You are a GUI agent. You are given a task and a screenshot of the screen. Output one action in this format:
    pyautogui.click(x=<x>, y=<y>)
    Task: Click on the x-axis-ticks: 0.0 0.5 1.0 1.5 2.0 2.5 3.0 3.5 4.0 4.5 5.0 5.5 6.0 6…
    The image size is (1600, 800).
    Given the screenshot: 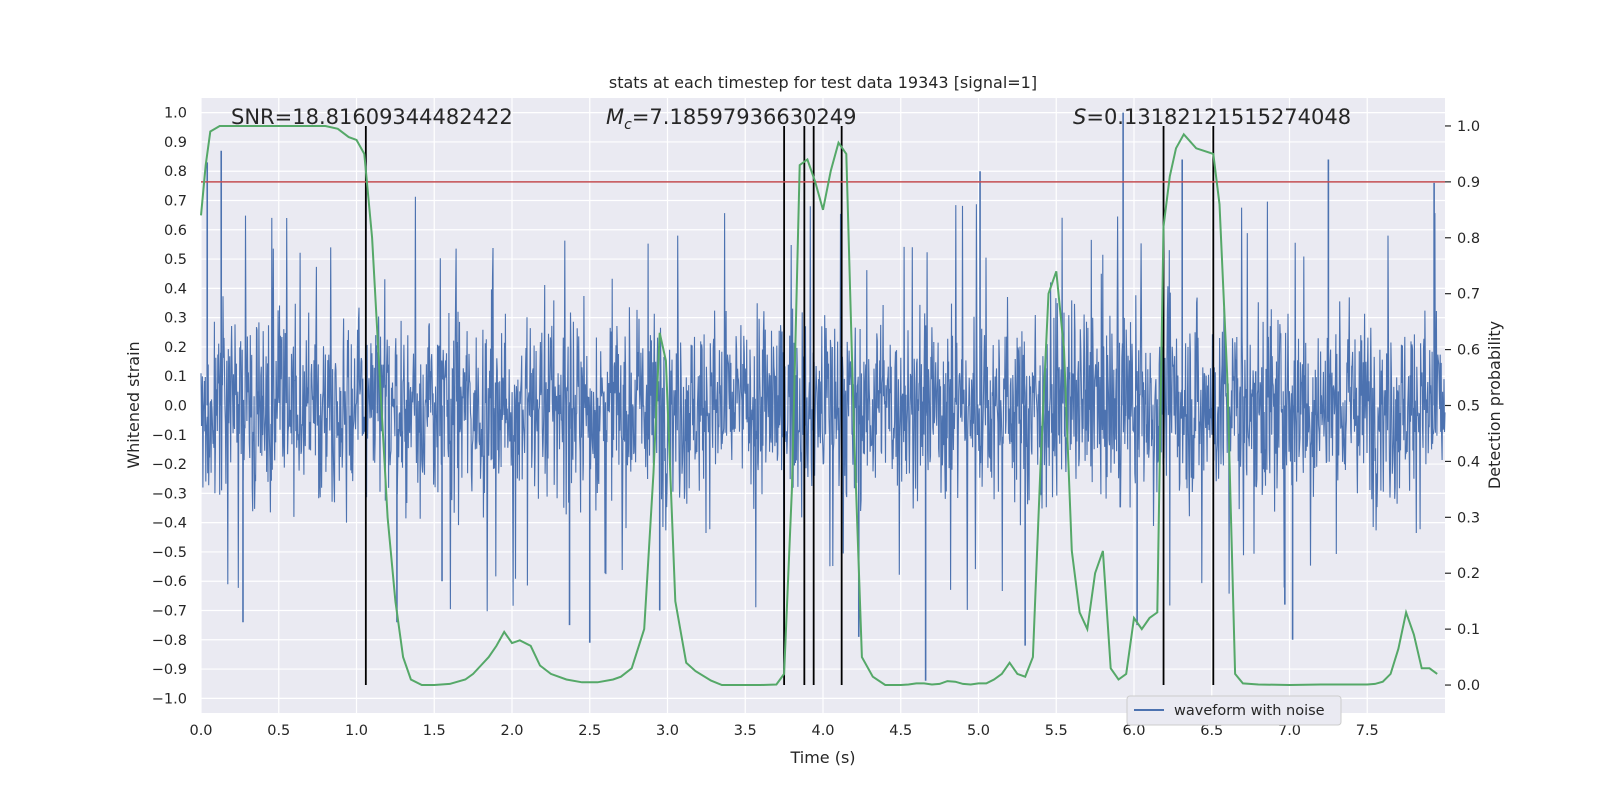 What is the action you would take?
    pyautogui.click(x=783, y=731)
    